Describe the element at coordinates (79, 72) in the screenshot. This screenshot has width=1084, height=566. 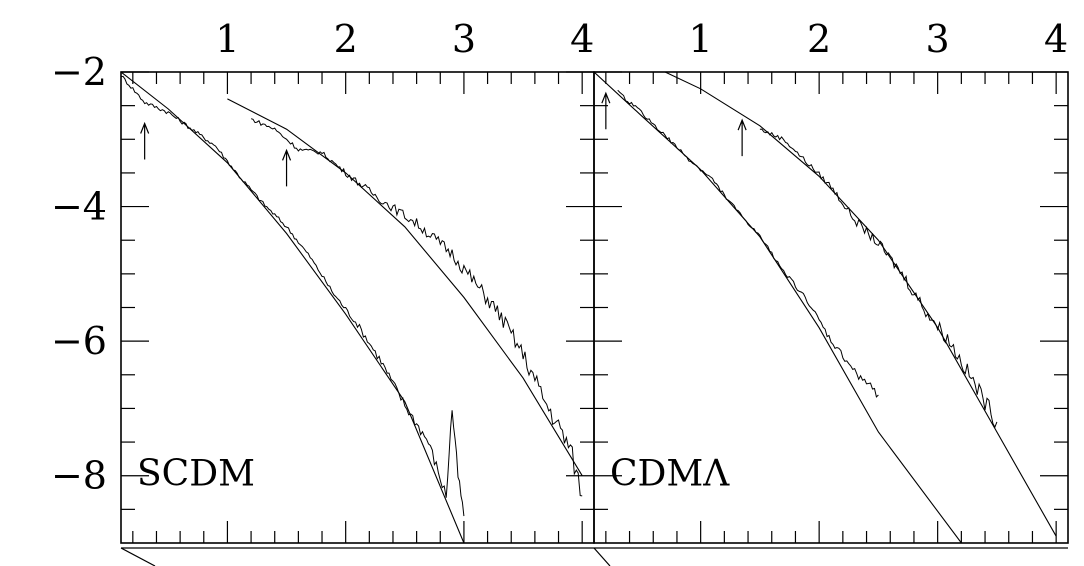
I see `y-tick-label: −2` at that location.